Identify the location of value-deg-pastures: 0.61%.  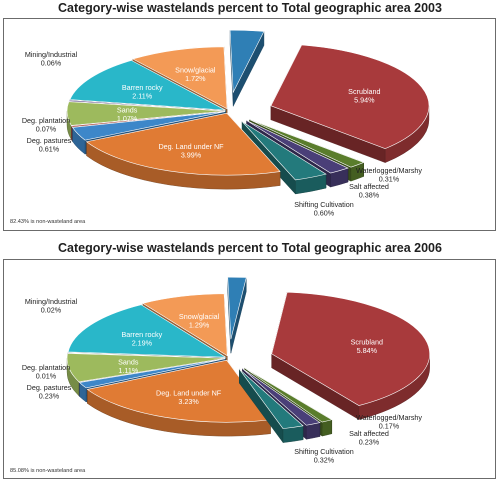
(49, 149).